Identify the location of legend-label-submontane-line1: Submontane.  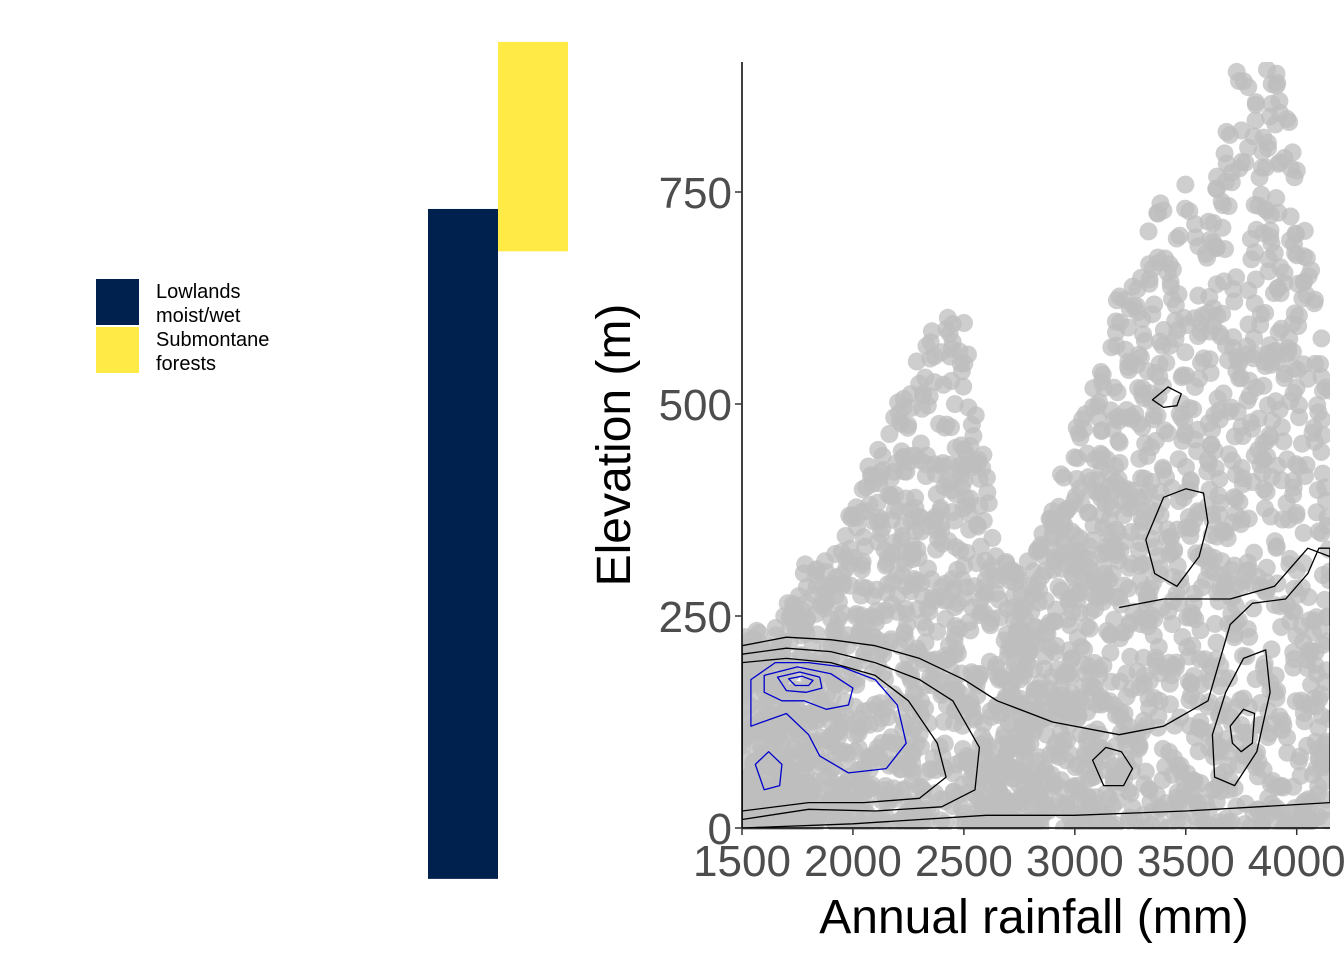
(213, 340).